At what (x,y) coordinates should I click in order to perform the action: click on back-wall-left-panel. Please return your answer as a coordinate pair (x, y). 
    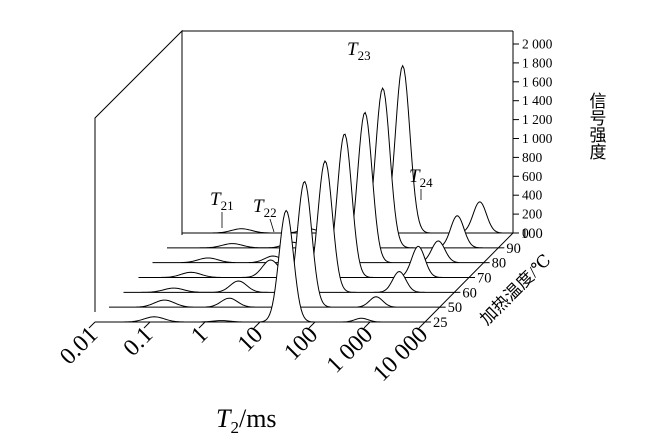
    Looking at the image, I should click on (138, 170).